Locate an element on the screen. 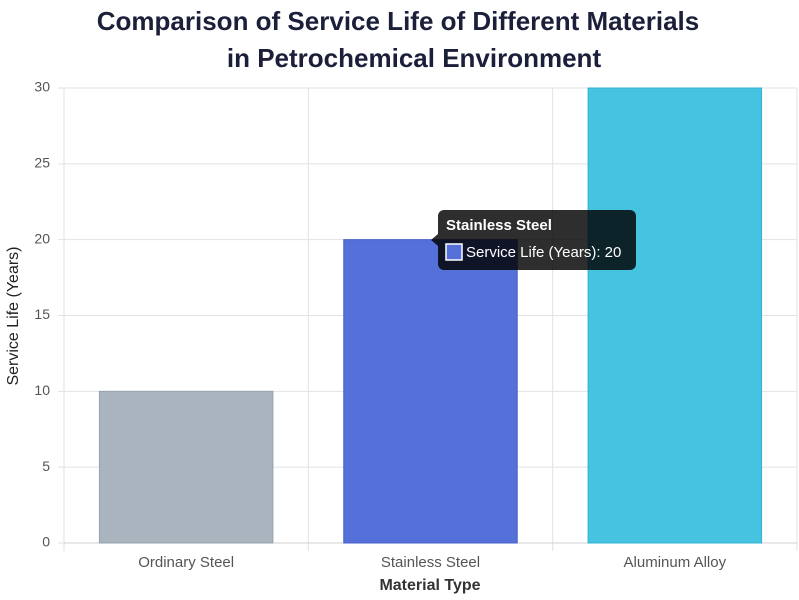 The width and height of the screenshot is (799, 600). tooltip-body: Service Life (Years): 20 is located at coordinates (543, 252).